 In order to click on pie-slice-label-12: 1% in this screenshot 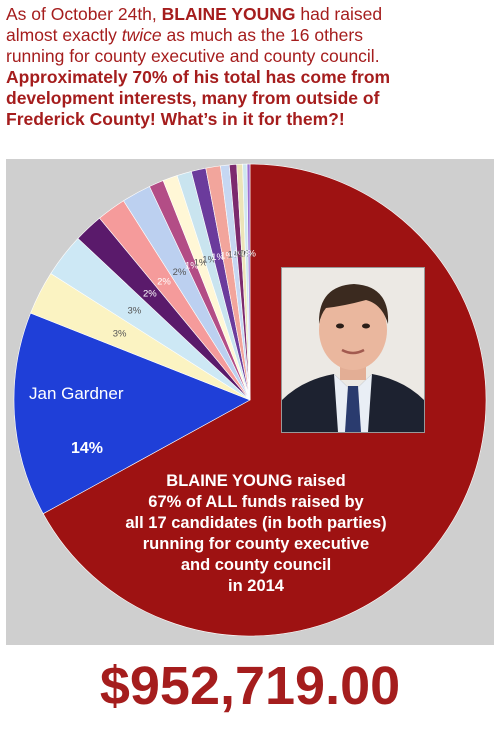, I will do `click(235, 255)`.